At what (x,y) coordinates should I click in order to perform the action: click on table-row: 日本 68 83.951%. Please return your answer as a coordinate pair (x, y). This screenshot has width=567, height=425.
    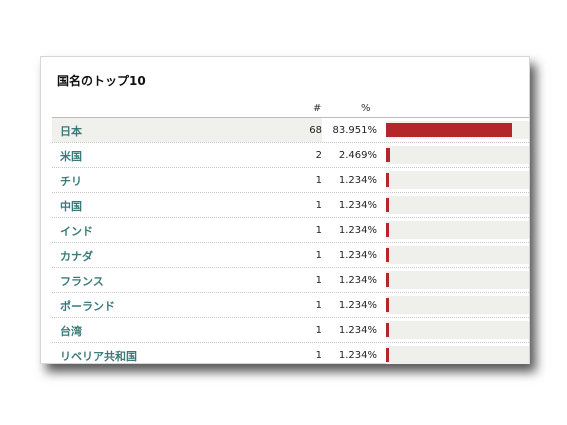
    Looking at the image, I should click on (290, 129).